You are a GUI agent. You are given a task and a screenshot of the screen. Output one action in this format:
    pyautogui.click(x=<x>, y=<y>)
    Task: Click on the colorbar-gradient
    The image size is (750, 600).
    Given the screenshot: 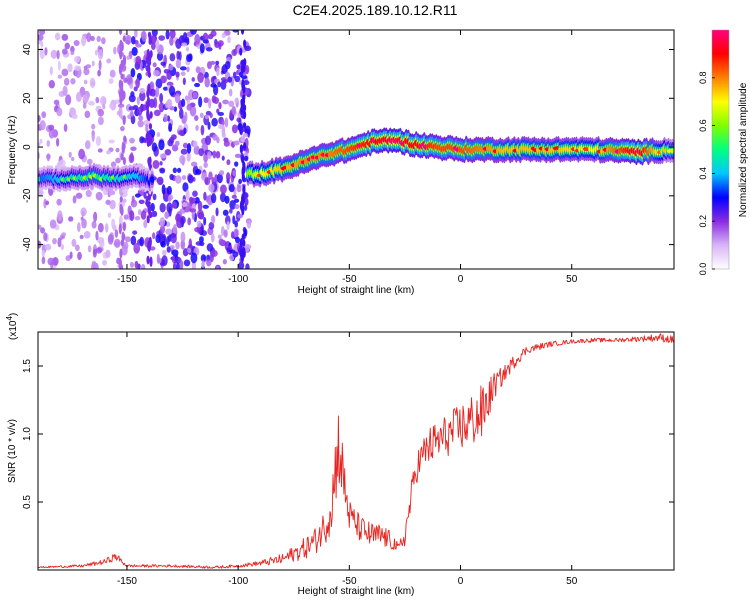 What is the action you would take?
    pyautogui.click(x=720, y=149)
    